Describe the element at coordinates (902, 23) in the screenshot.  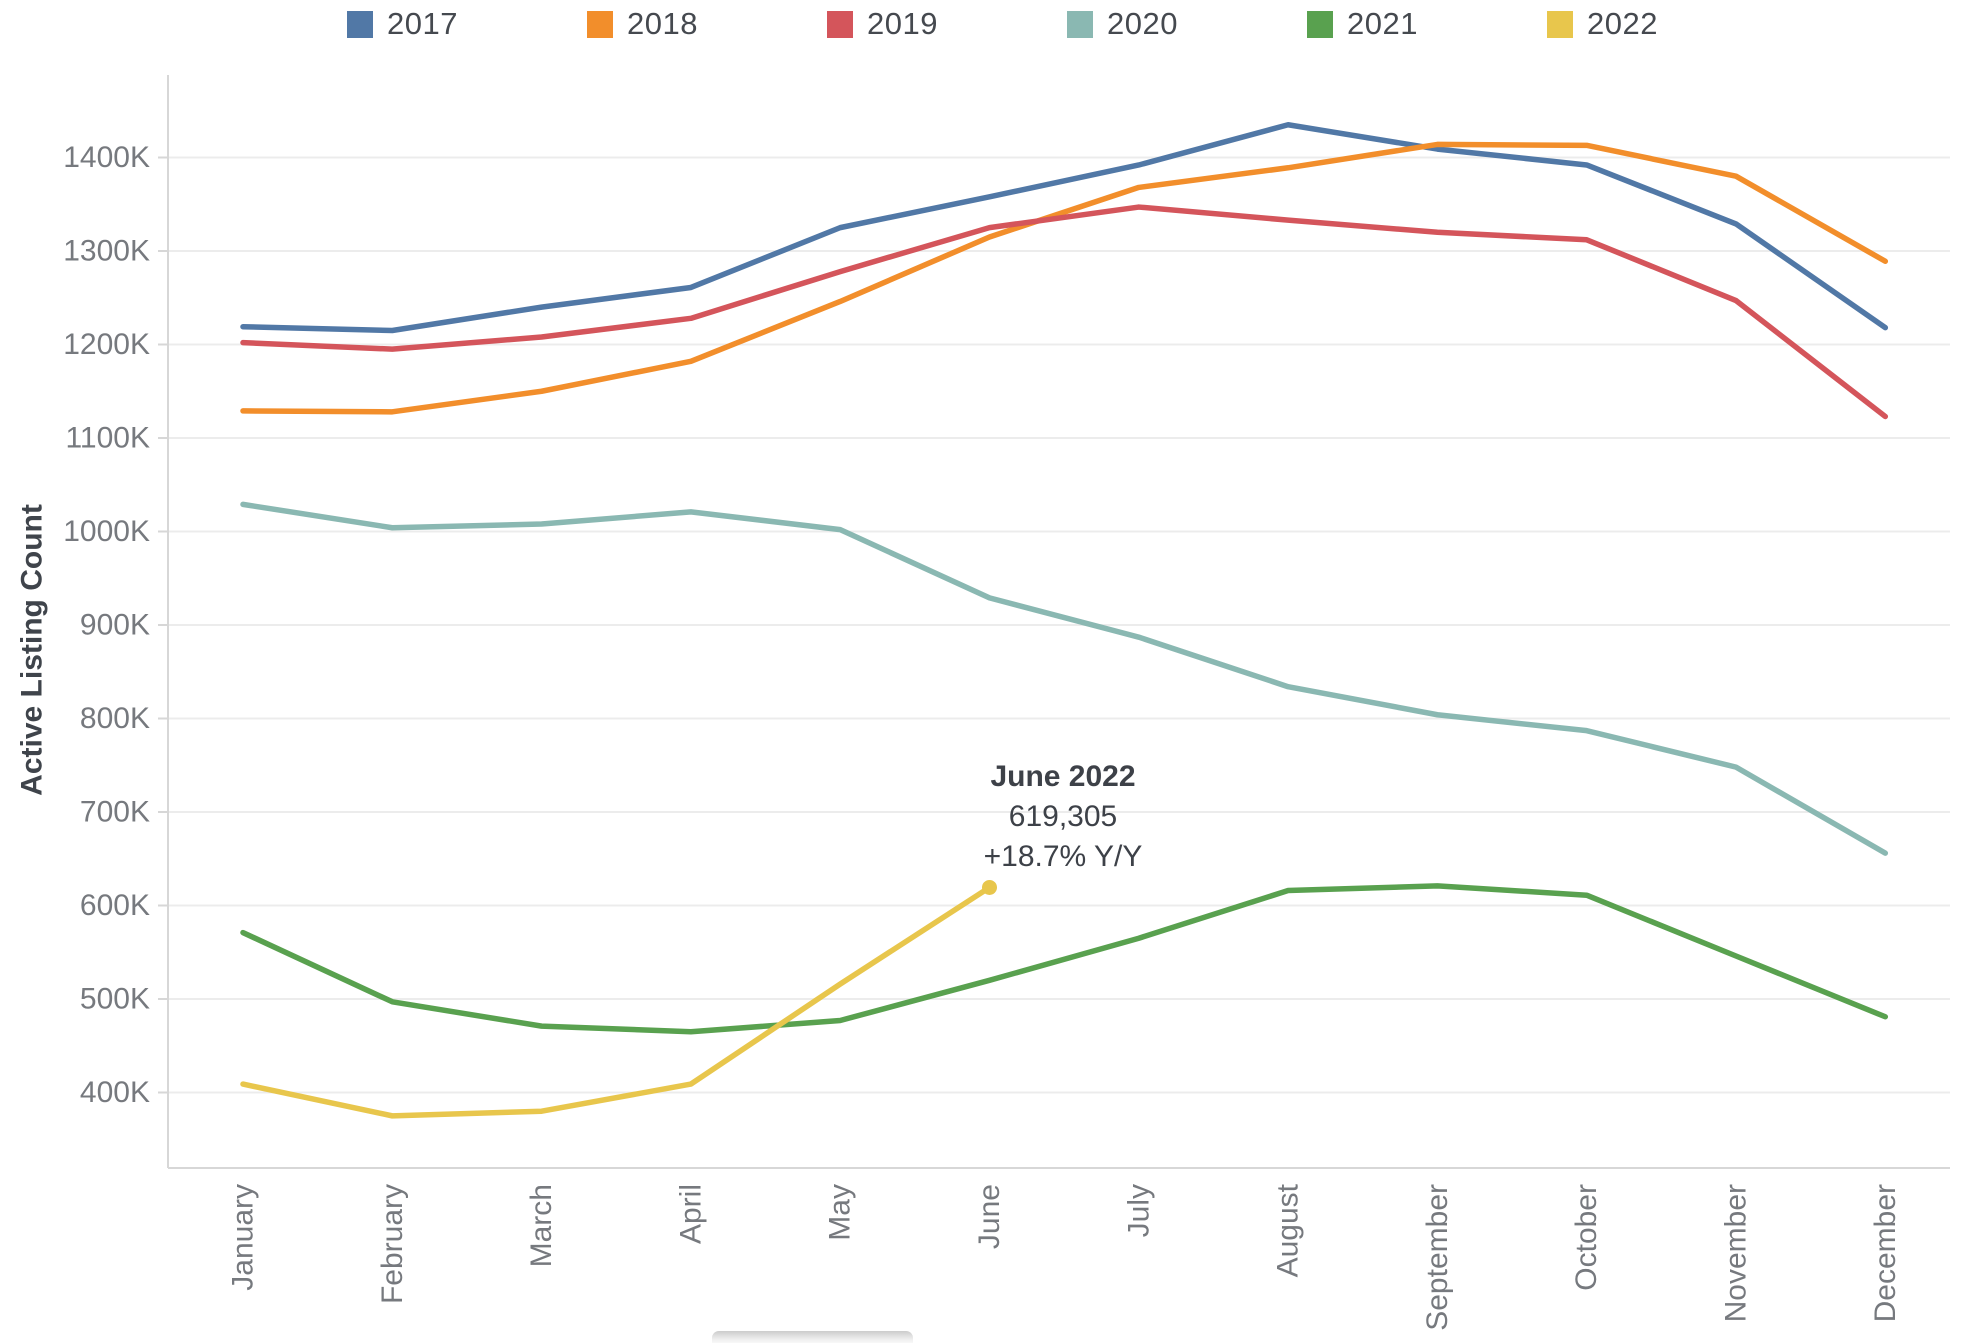
I see `legend-label-2019: 2019` at that location.